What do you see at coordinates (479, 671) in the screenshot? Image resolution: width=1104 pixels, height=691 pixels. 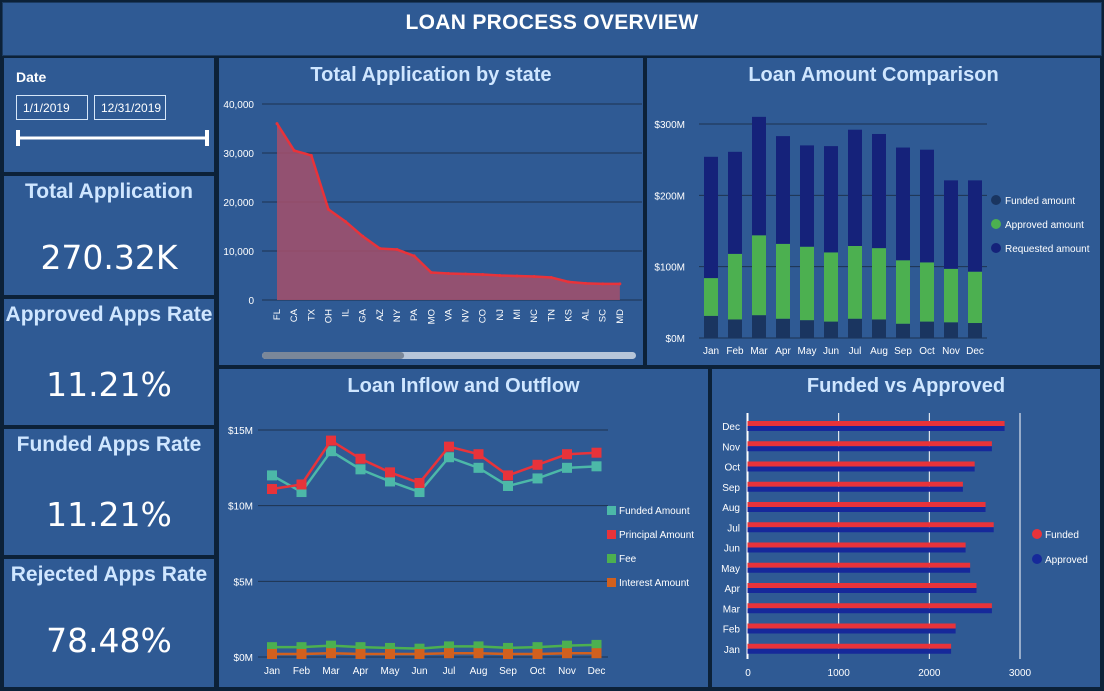 I see `x-tick-label: Aug` at bounding box center [479, 671].